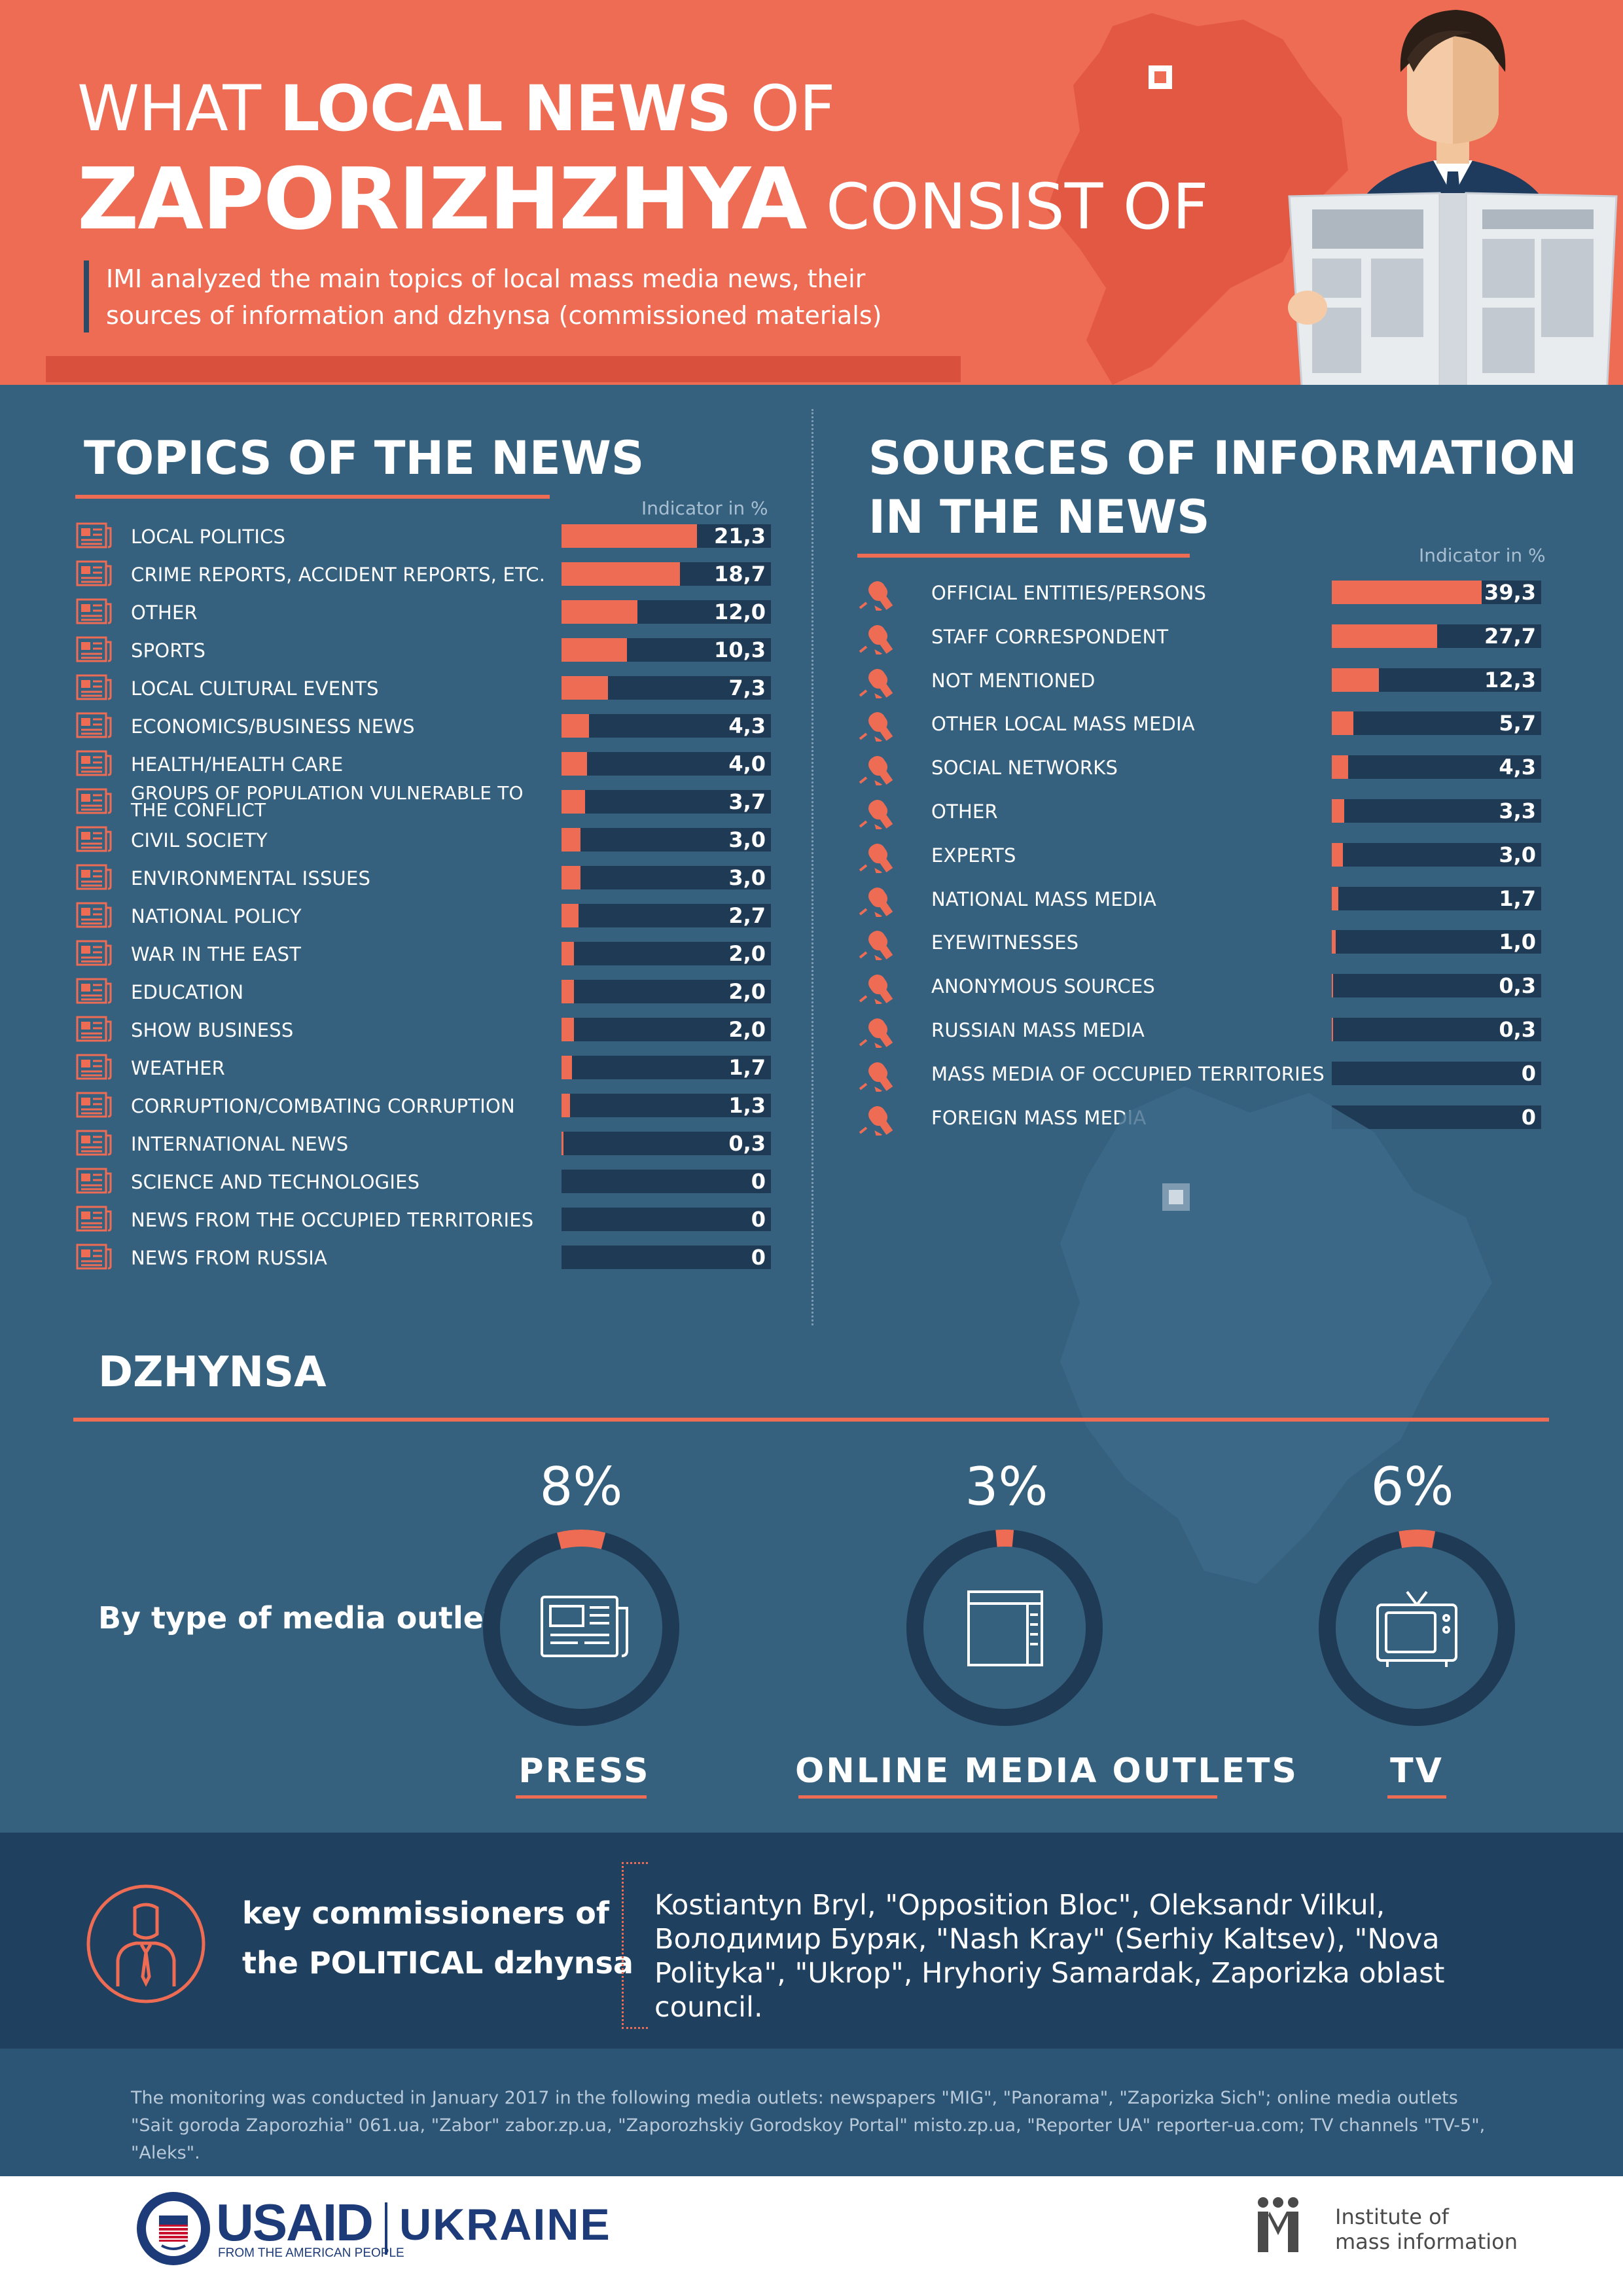  I want to click on bar-category-label: EXPERTS, so click(974, 856).